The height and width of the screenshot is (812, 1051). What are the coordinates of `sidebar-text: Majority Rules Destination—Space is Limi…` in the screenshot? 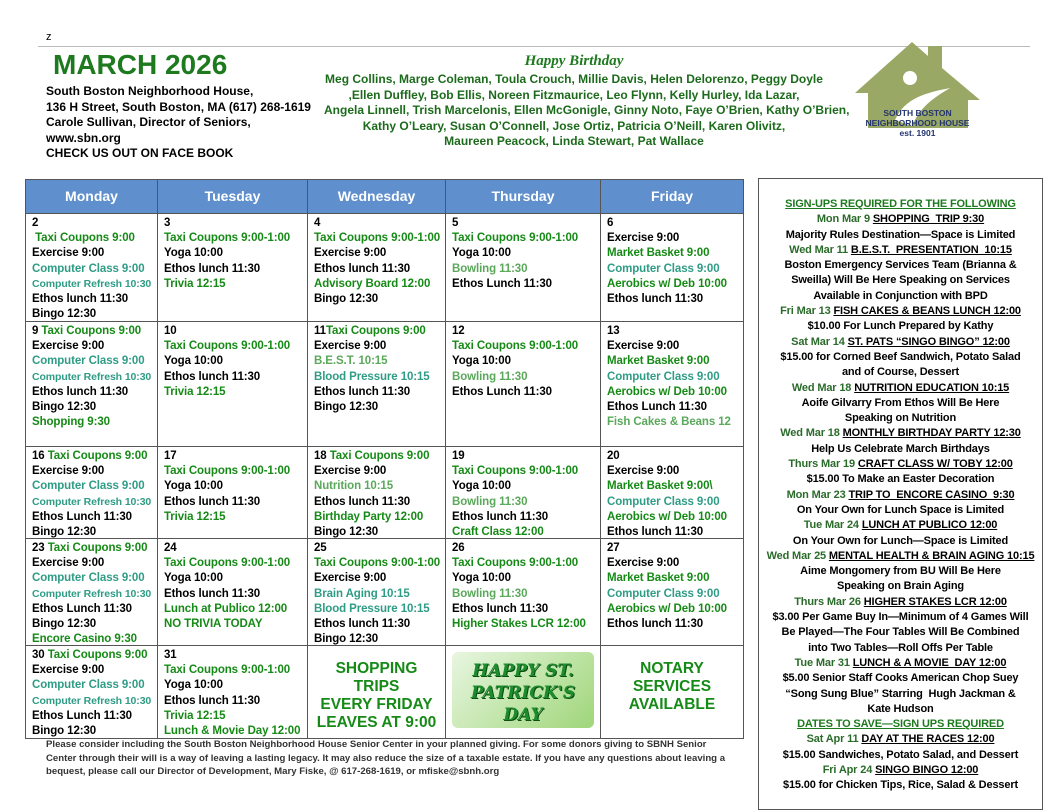 It's located at (900, 234).